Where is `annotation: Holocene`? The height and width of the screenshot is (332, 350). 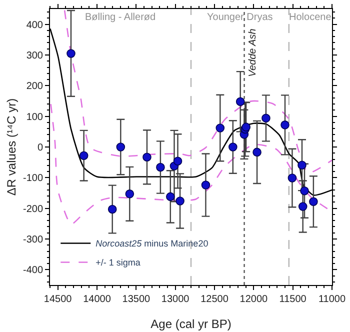 annotation: Holocene is located at coordinates (310, 17).